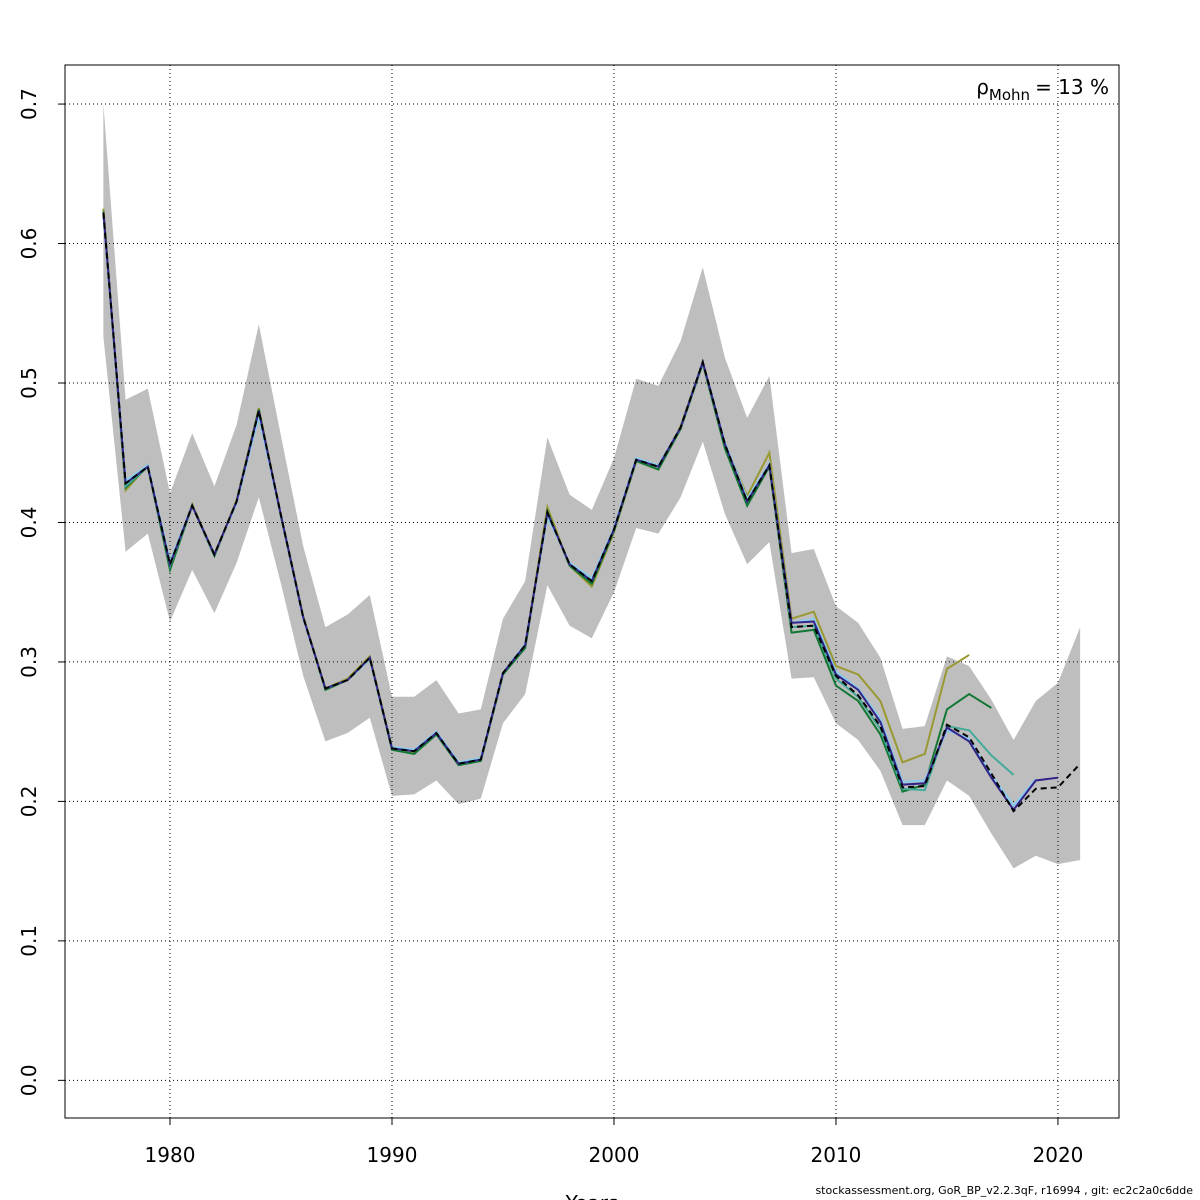 The image size is (1200, 1200). Describe the element at coordinates (392, 1155) in the screenshot. I see `x-tick-label: 1990` at that location.